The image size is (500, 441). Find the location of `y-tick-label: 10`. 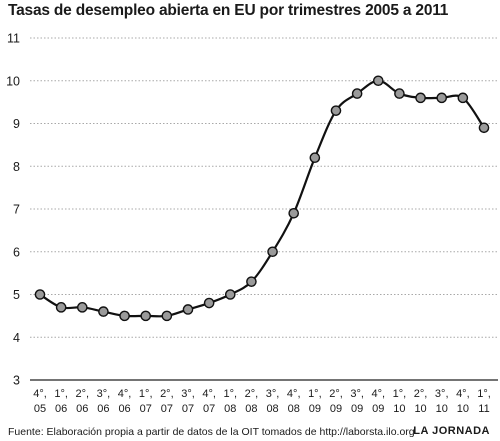

y-tick-label: 10 is located at coordinates (13, 81).